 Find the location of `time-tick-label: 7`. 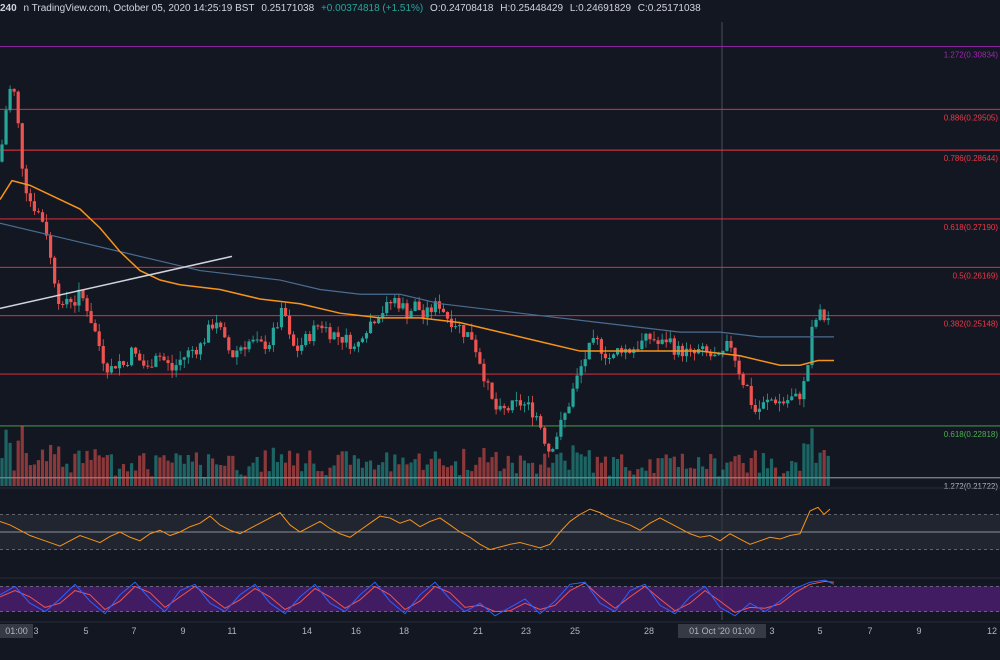

time-tick-label: 7 is located at coordinates (869, 631).